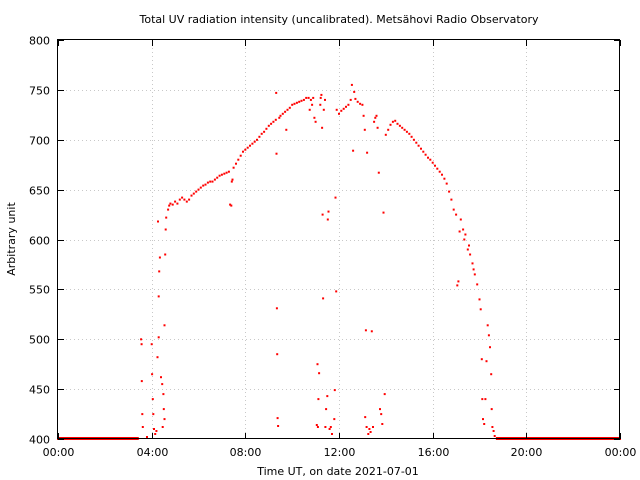 This screenshot has height=480, width=640. I want to click on y-tick-label: 400, so click(39, 440).